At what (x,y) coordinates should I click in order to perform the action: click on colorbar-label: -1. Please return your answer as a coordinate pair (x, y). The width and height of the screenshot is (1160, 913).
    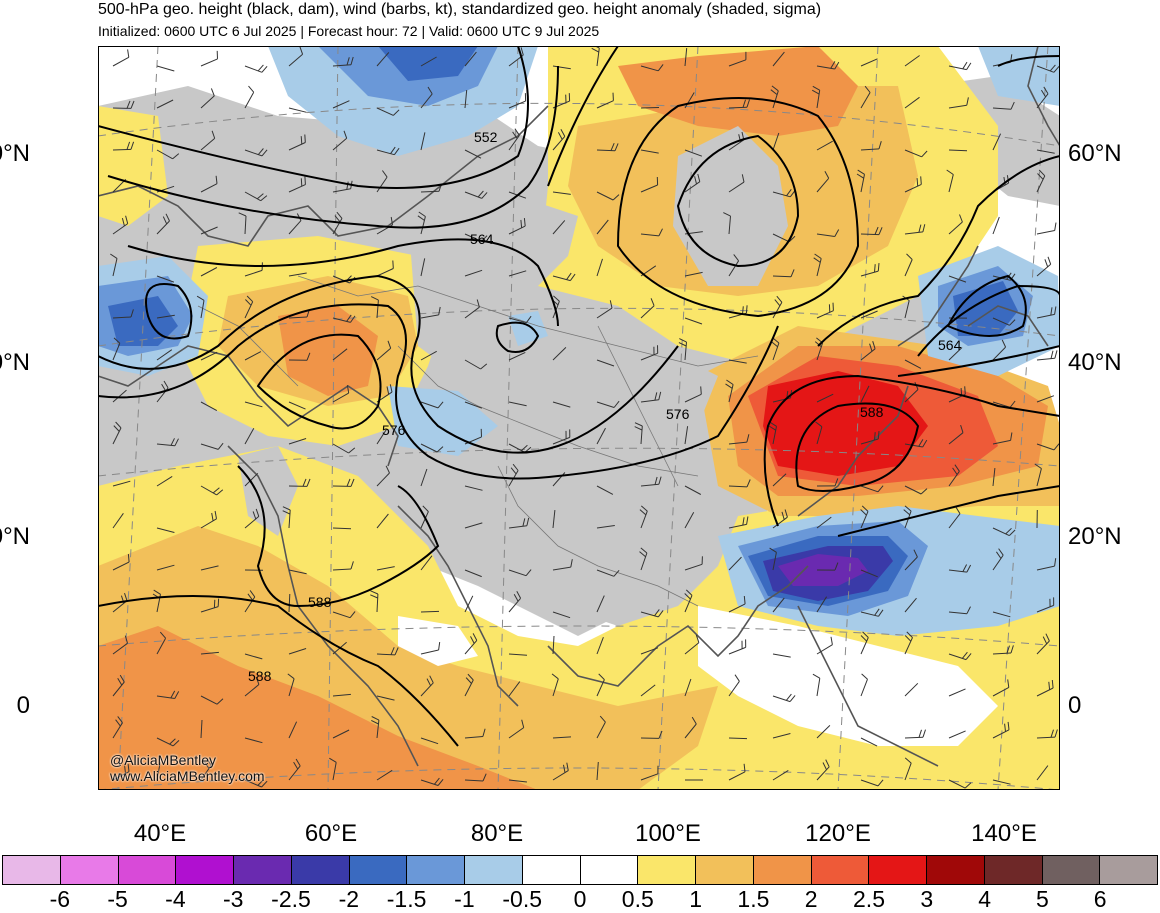
    Looking at the image, I should click on (464, 899).